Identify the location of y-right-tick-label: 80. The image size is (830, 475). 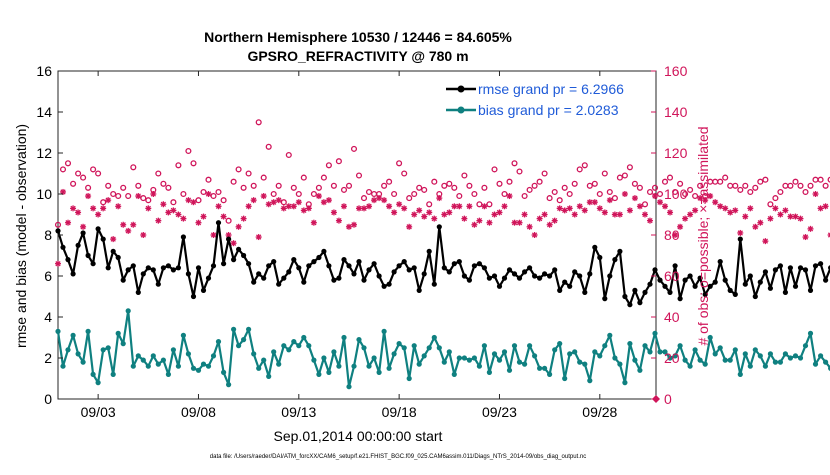
(672, 235).